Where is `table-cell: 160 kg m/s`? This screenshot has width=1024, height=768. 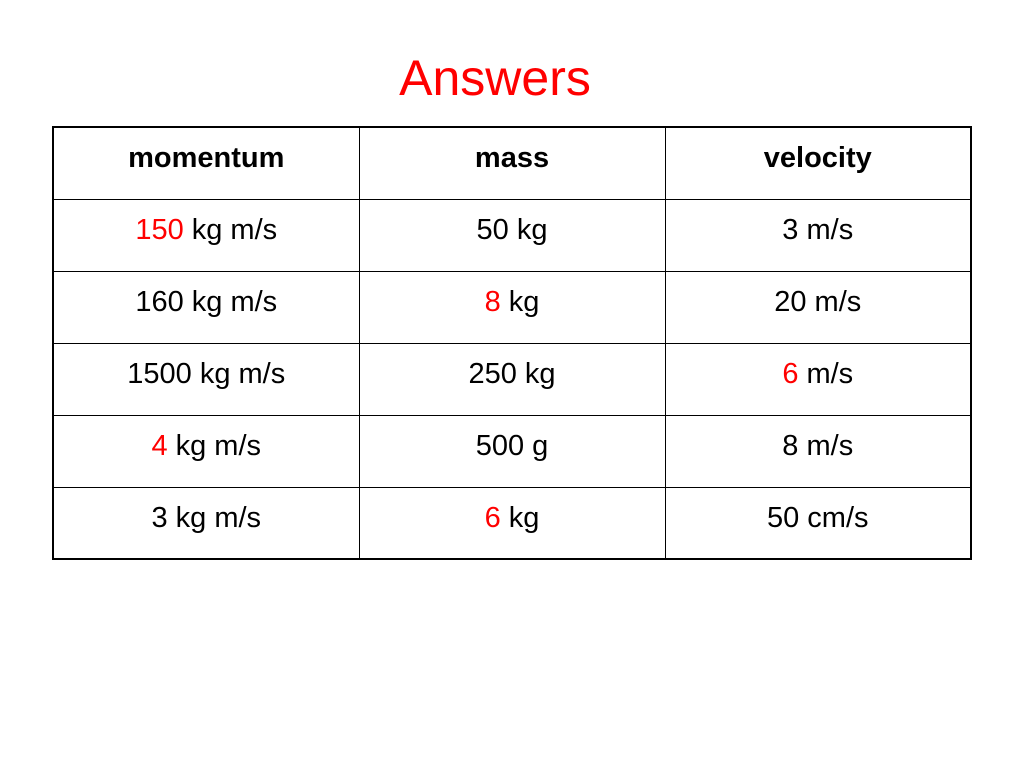
table-cell: 160 kg m/s is located at coordinates (206, 307).